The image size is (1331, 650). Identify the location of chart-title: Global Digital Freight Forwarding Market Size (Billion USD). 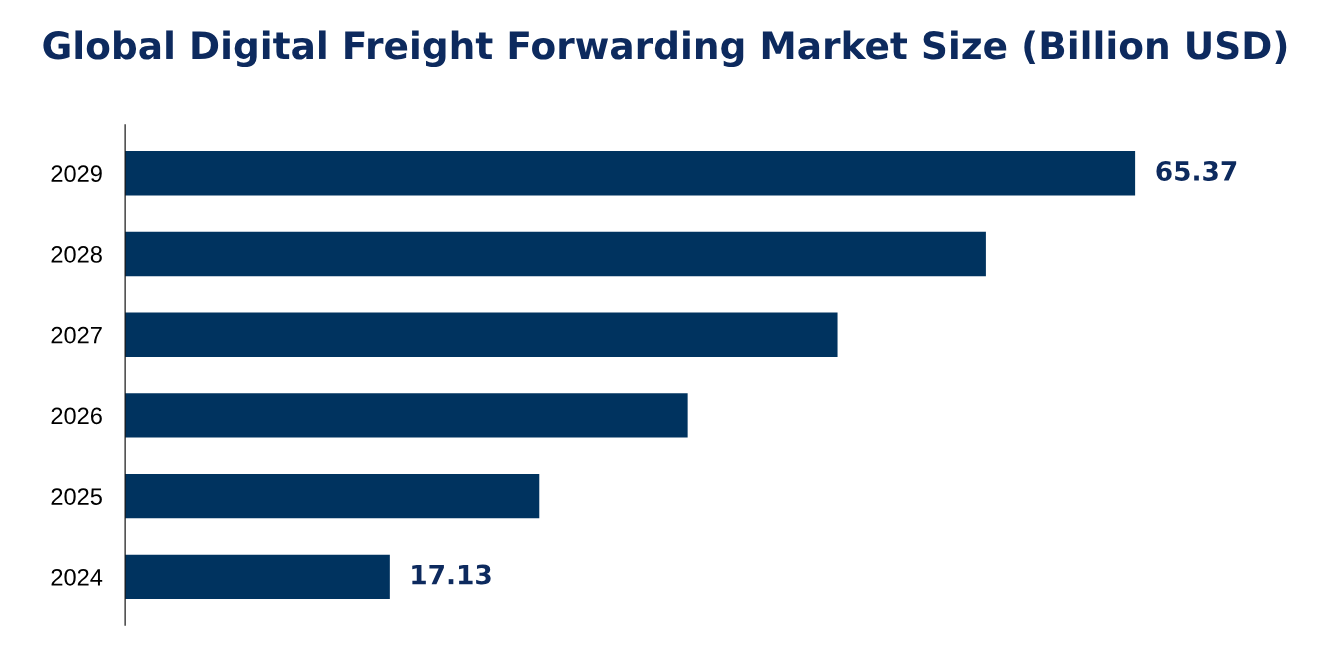
(665, 49).